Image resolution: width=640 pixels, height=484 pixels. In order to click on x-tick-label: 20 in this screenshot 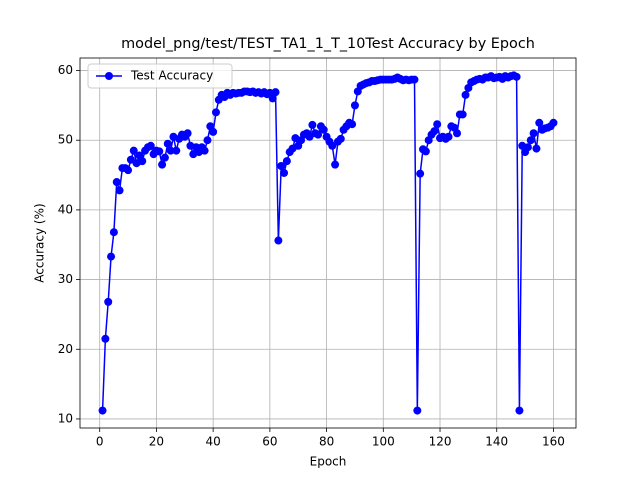, I will do `click(156, 442)`.